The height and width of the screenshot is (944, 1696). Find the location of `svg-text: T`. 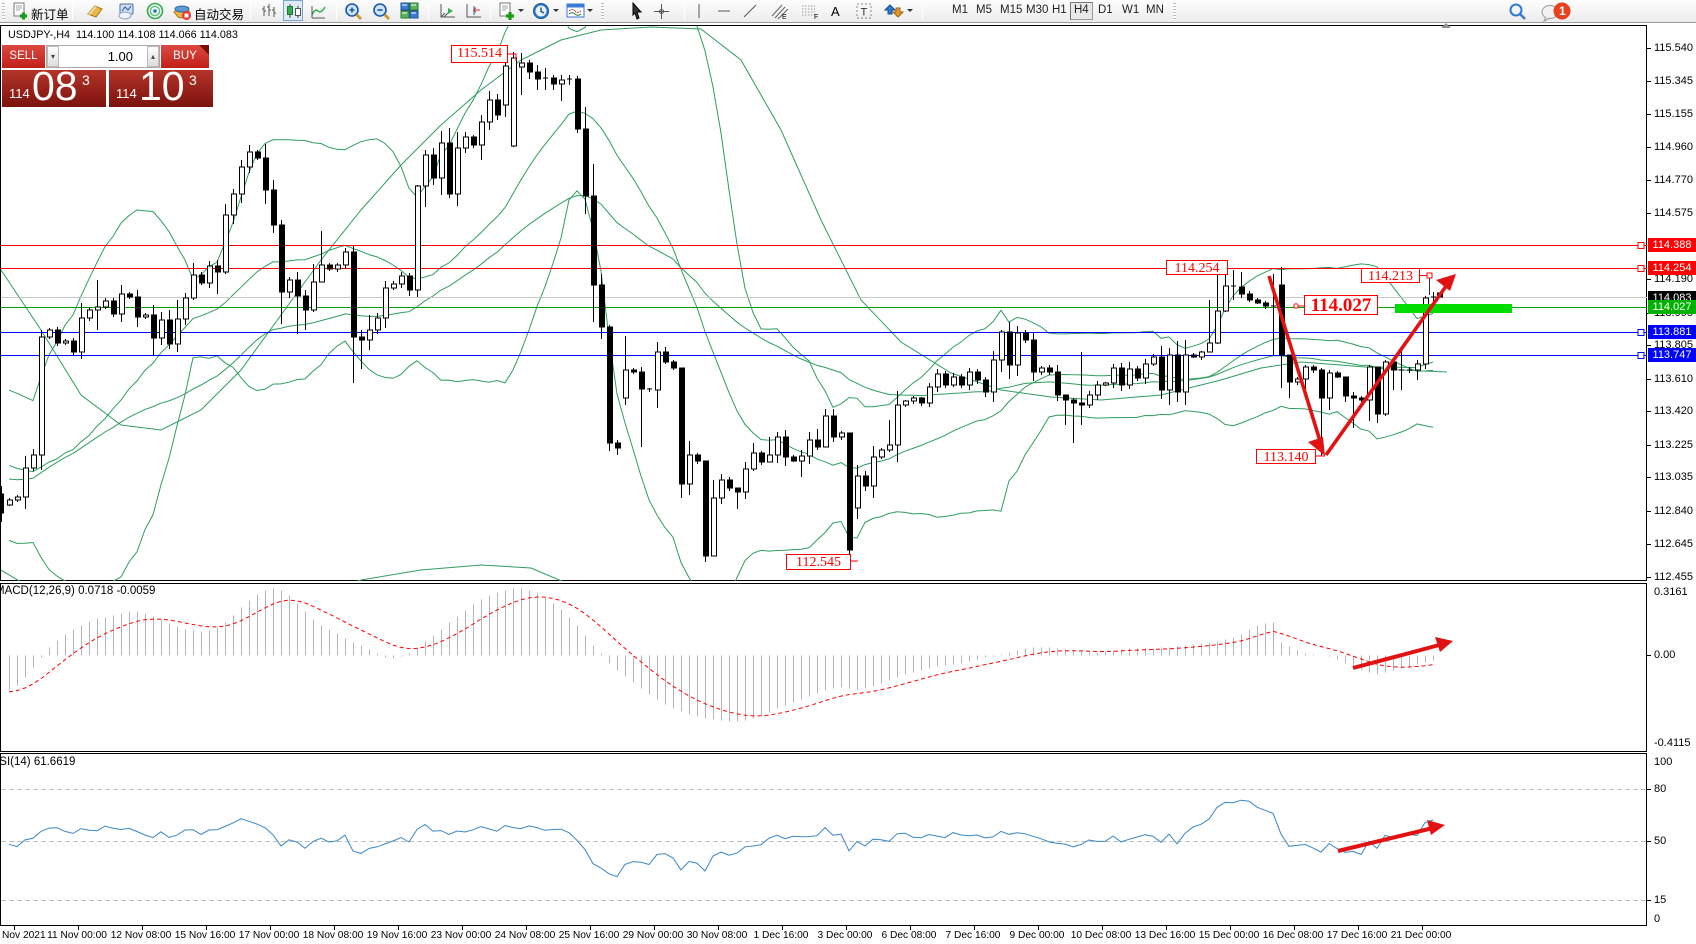

svg-text: T is located at coordinates (864, 13).